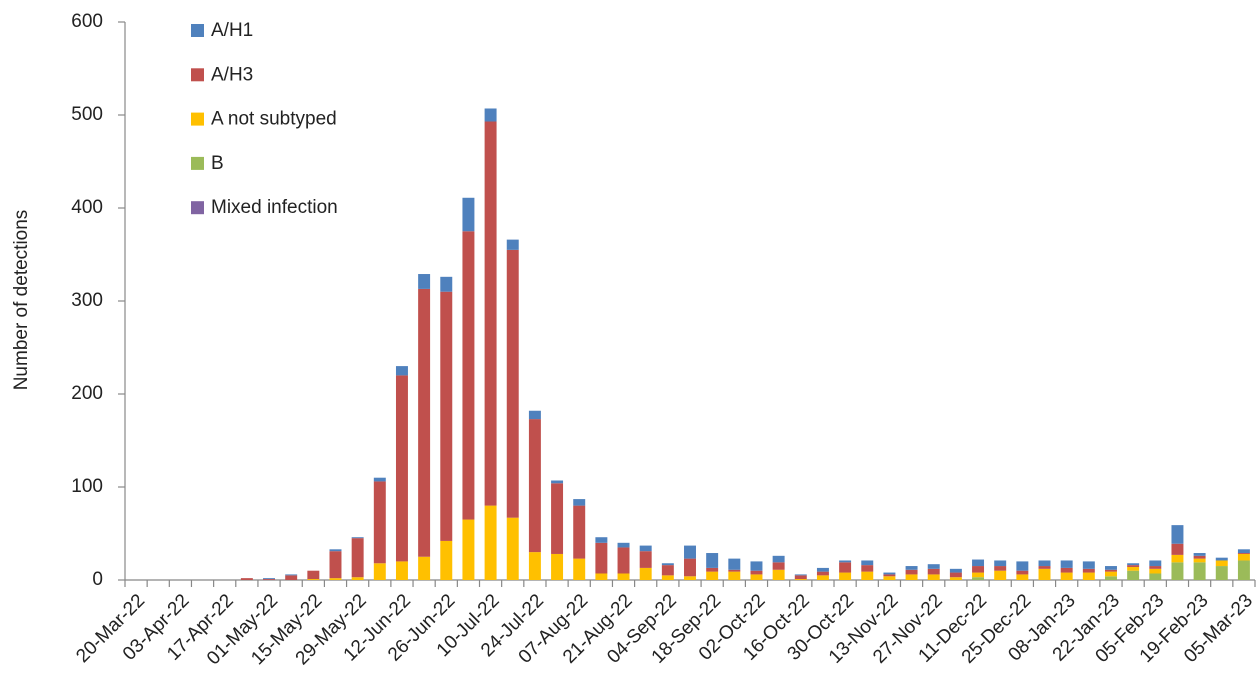  What do you see at coordinates (87, 114) in the screenshot?
I see `y-tick-label: 500` at bounding box center [87, 114].